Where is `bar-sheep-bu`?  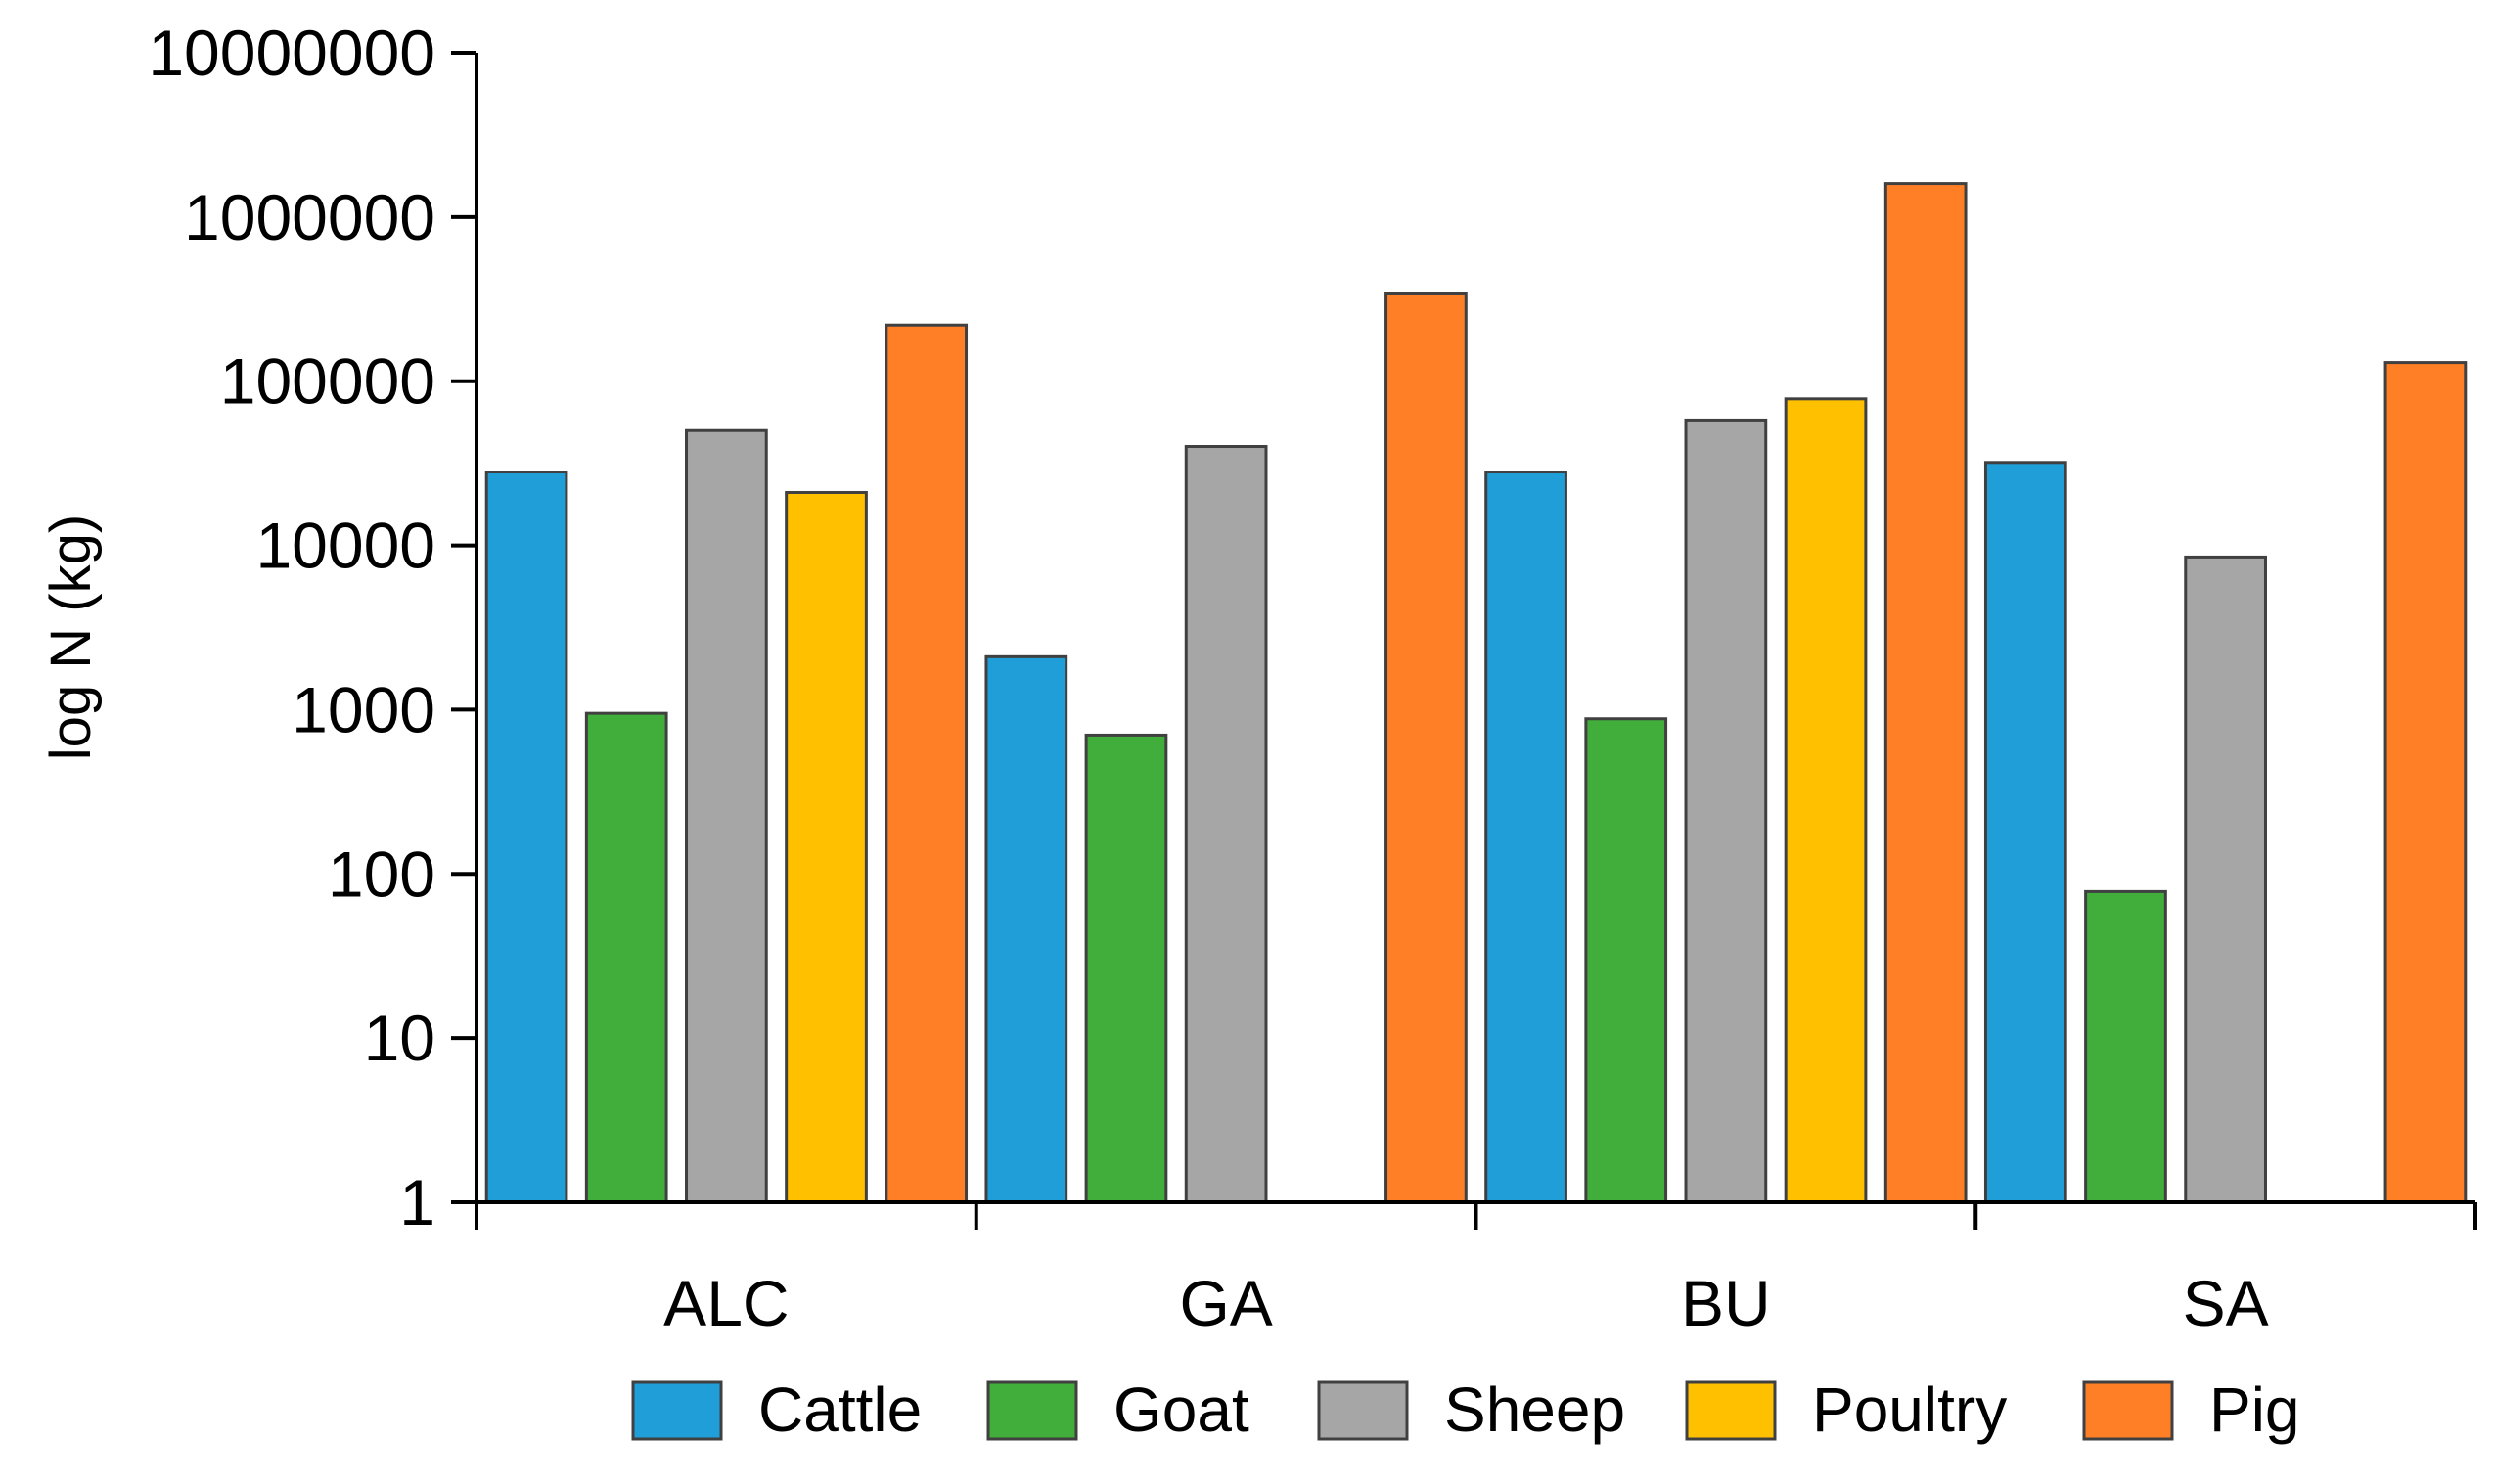
bar-sheep-bu is located at coordinates (1726, 811).